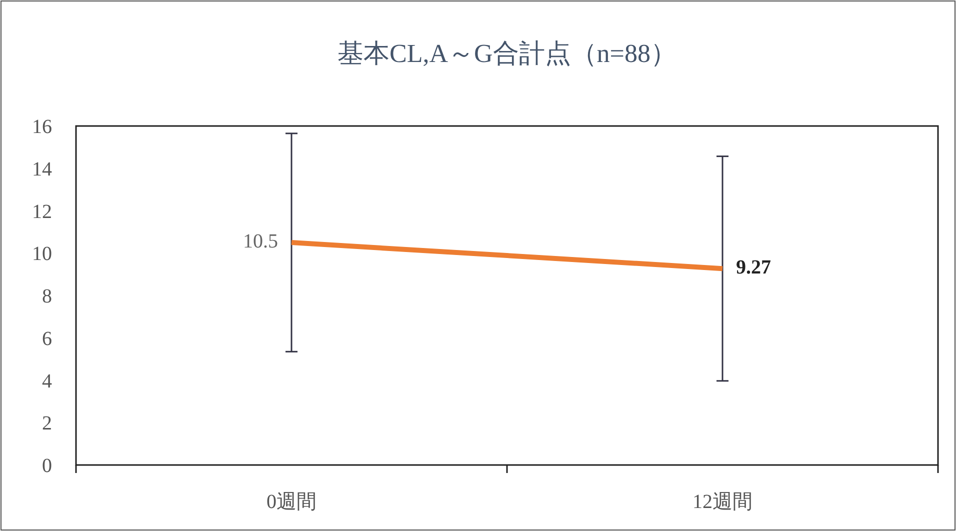  Describe the element at coordinates (47, 339) in the screenshot. I see `y-tick-label: 6` at that location.